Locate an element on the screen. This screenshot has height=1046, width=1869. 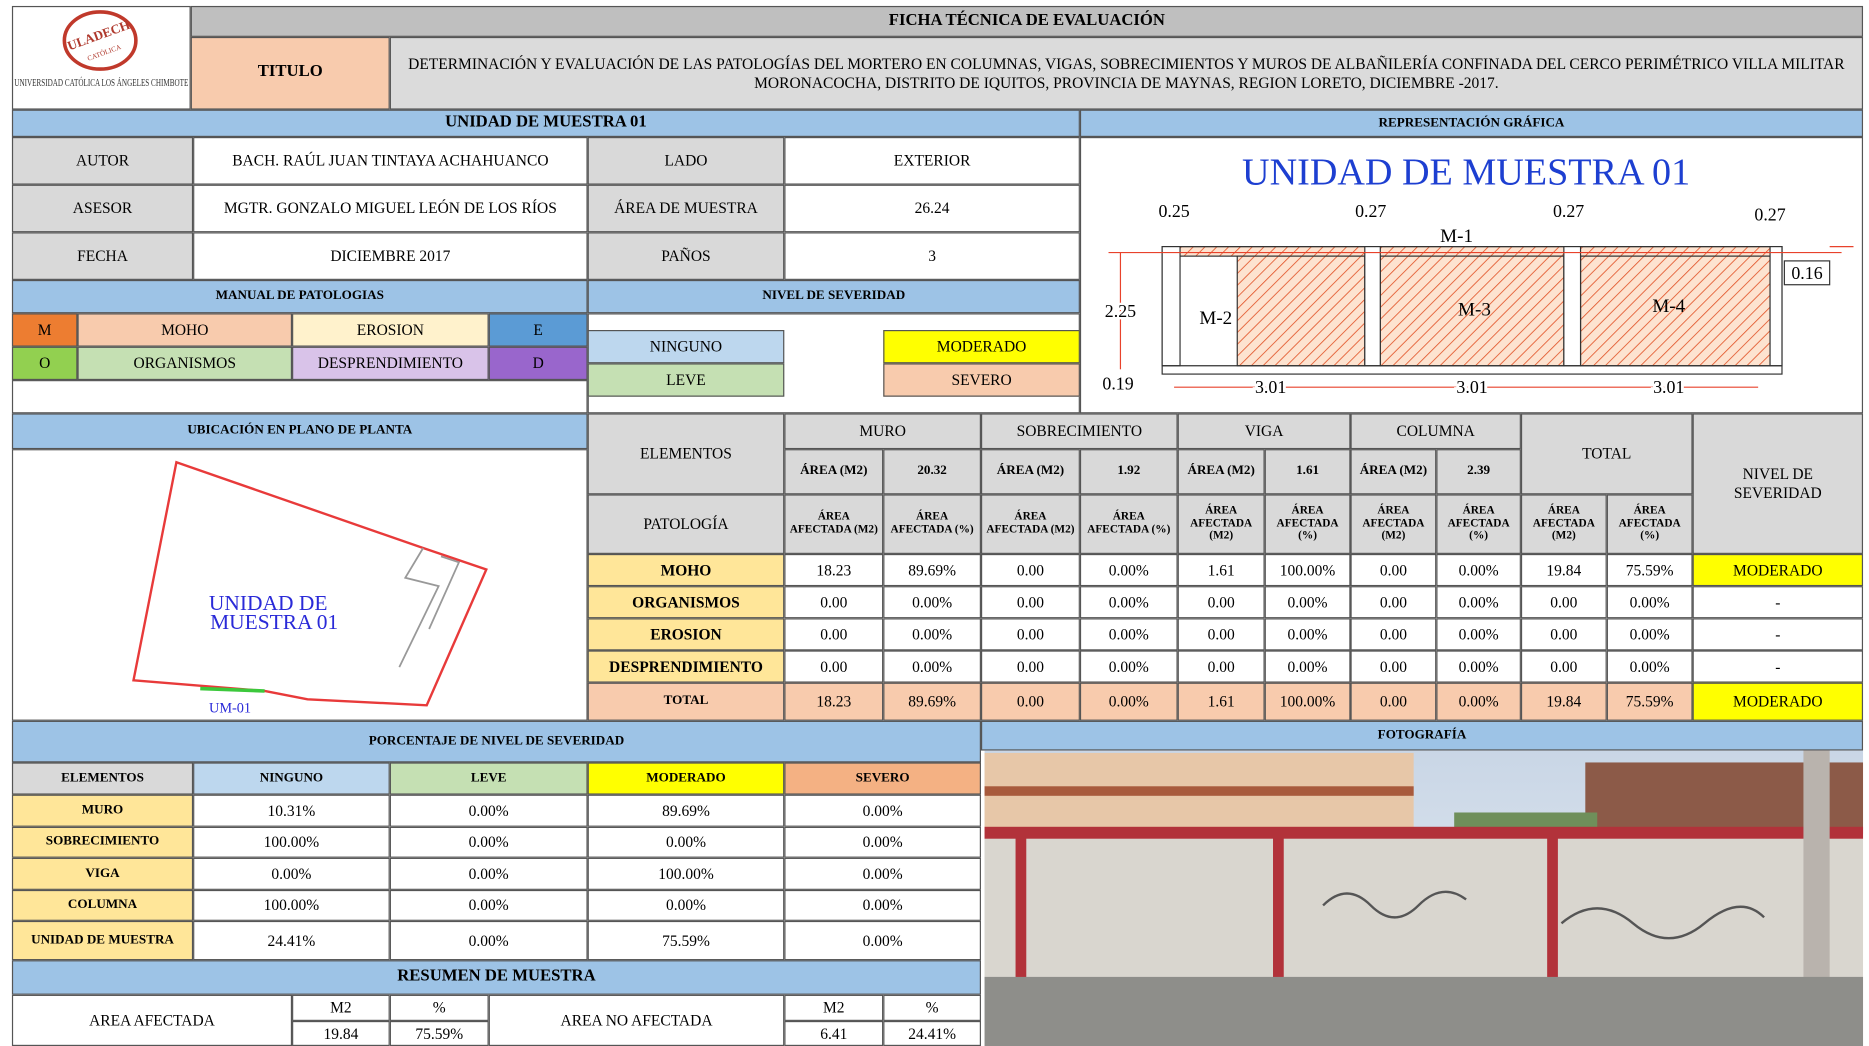
plan-label: MUESTRA 01 is located at coordinates (274, 622).